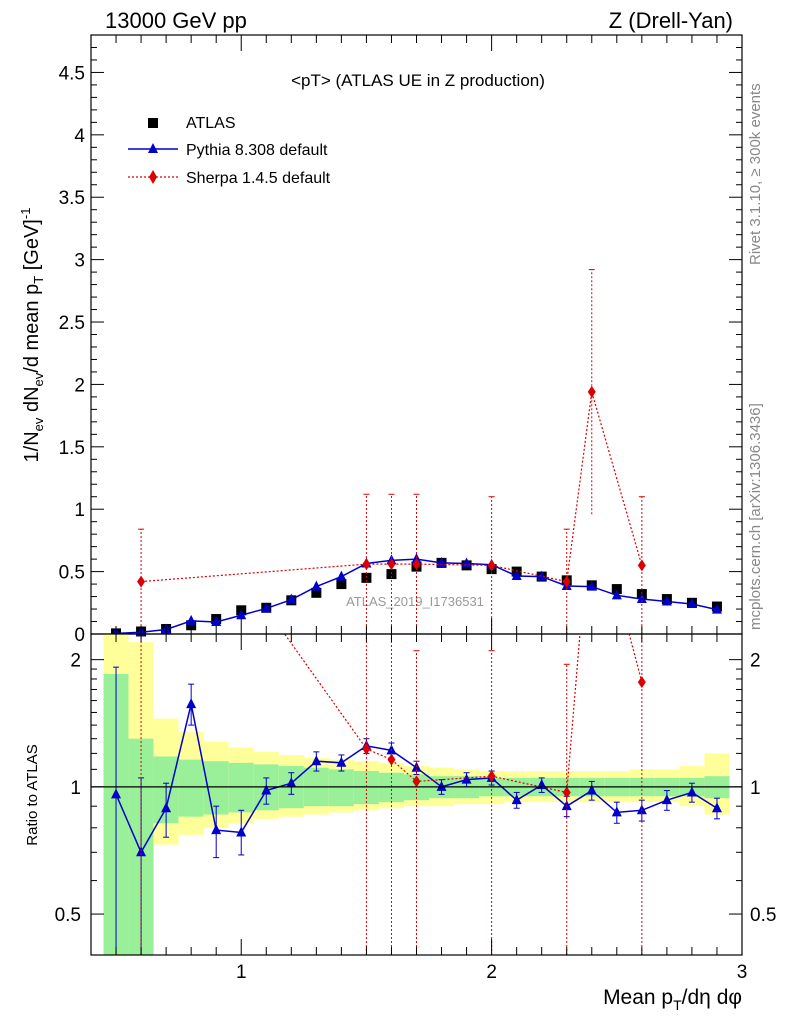 The height and width of the screenshot is (1024, 786). What do you see at coordinates (153, 123) in the screenshot?
I see `legend-atlas-marker` at bounding box center [153, 123].